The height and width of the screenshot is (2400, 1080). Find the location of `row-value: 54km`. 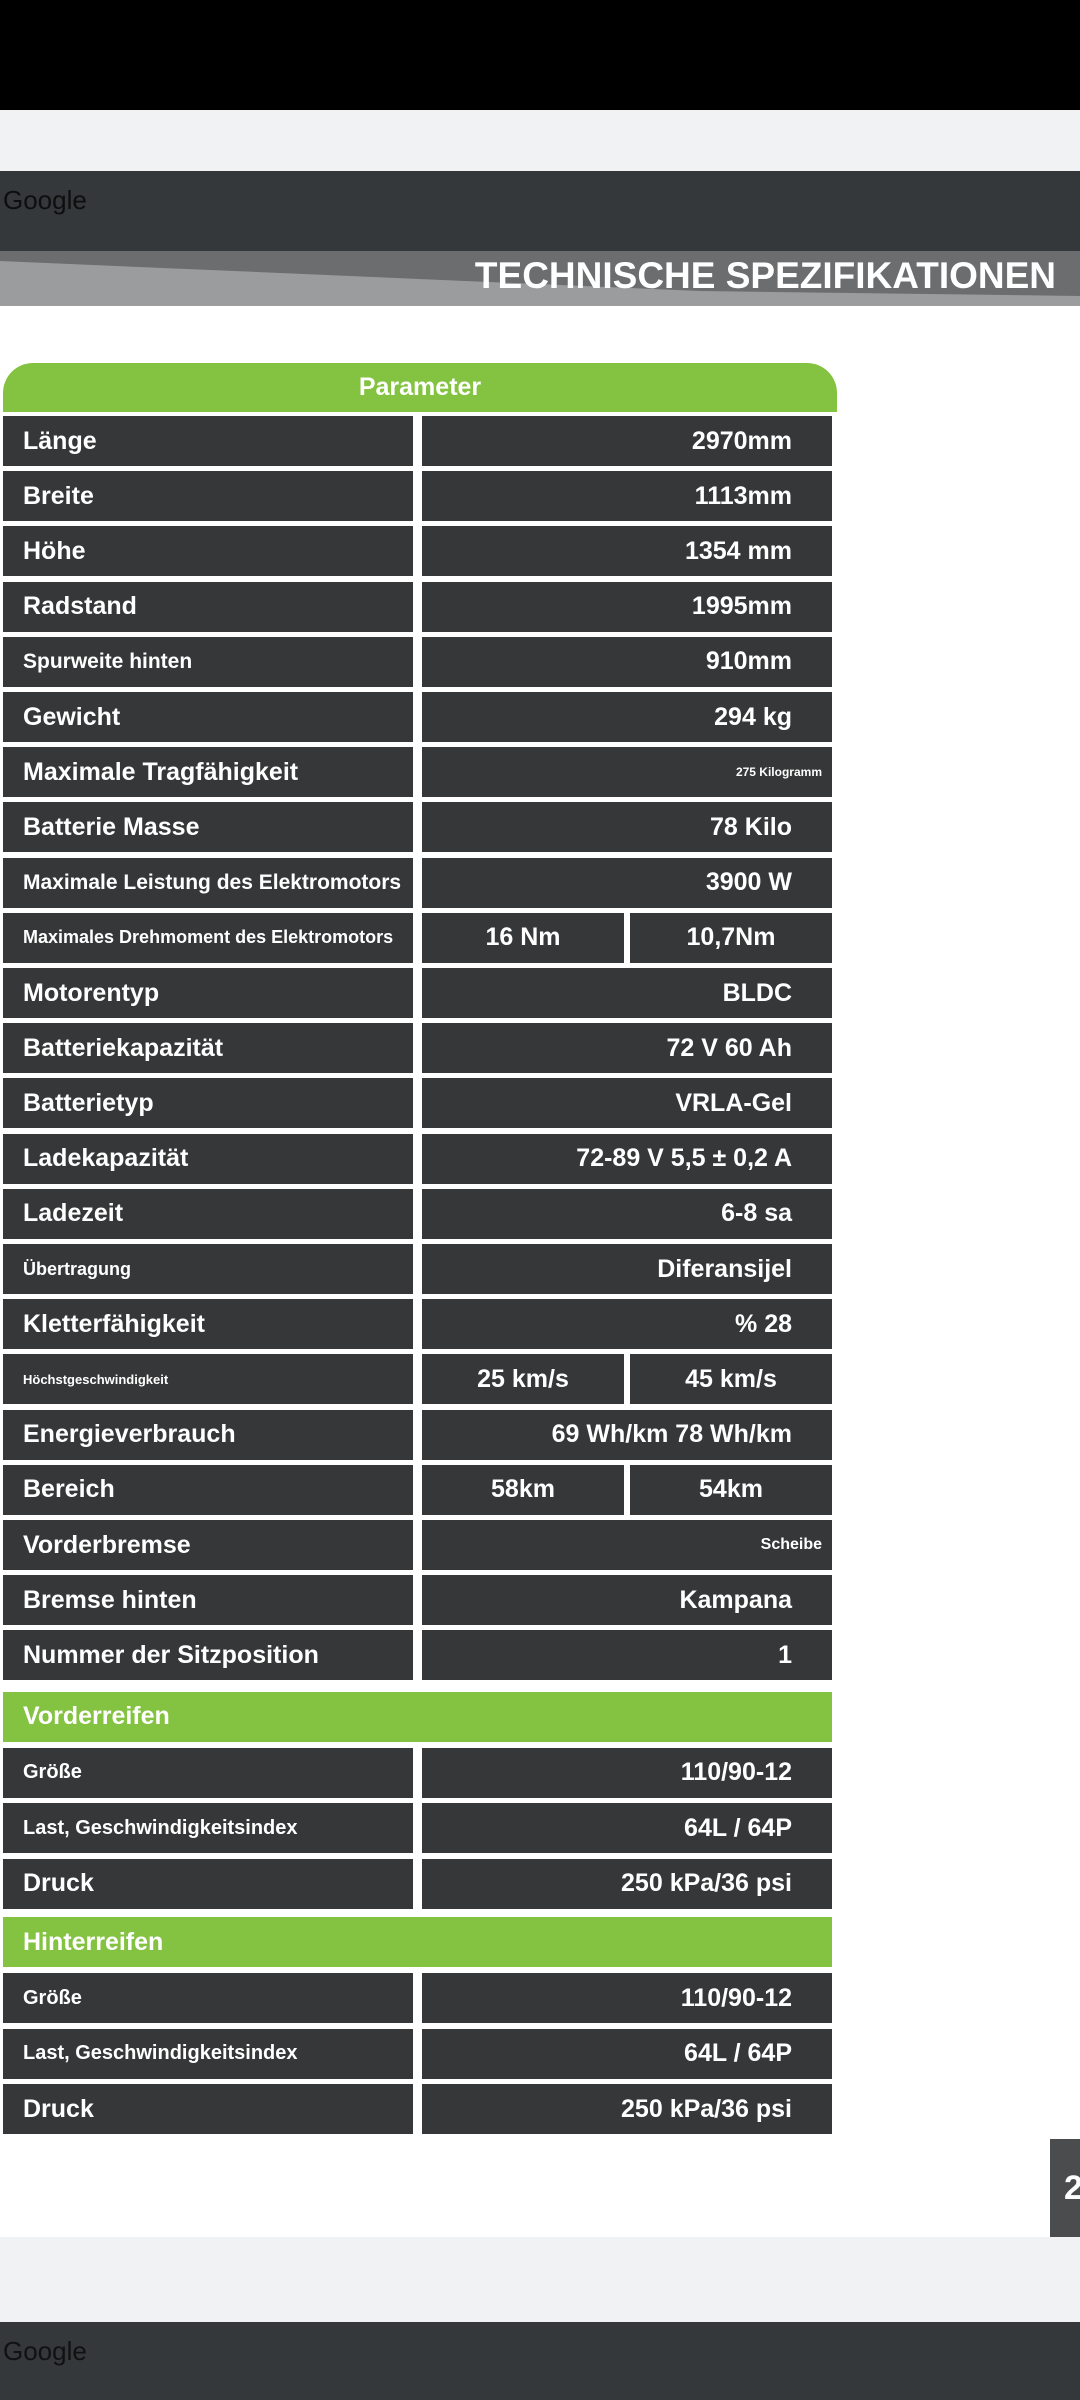

row-value: 54km is located at coordinates (731, 1489).